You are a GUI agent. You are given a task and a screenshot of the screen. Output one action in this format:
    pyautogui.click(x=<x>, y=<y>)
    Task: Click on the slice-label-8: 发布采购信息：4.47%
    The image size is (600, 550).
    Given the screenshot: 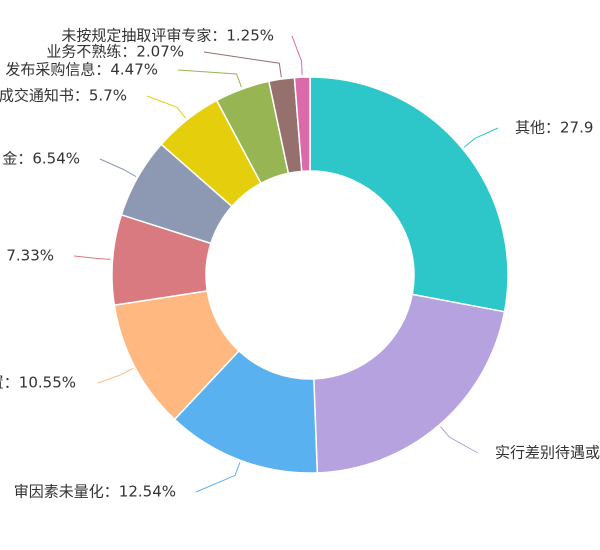 What is the action you would take?
    pyautogui.click(x=81, y=70)
    